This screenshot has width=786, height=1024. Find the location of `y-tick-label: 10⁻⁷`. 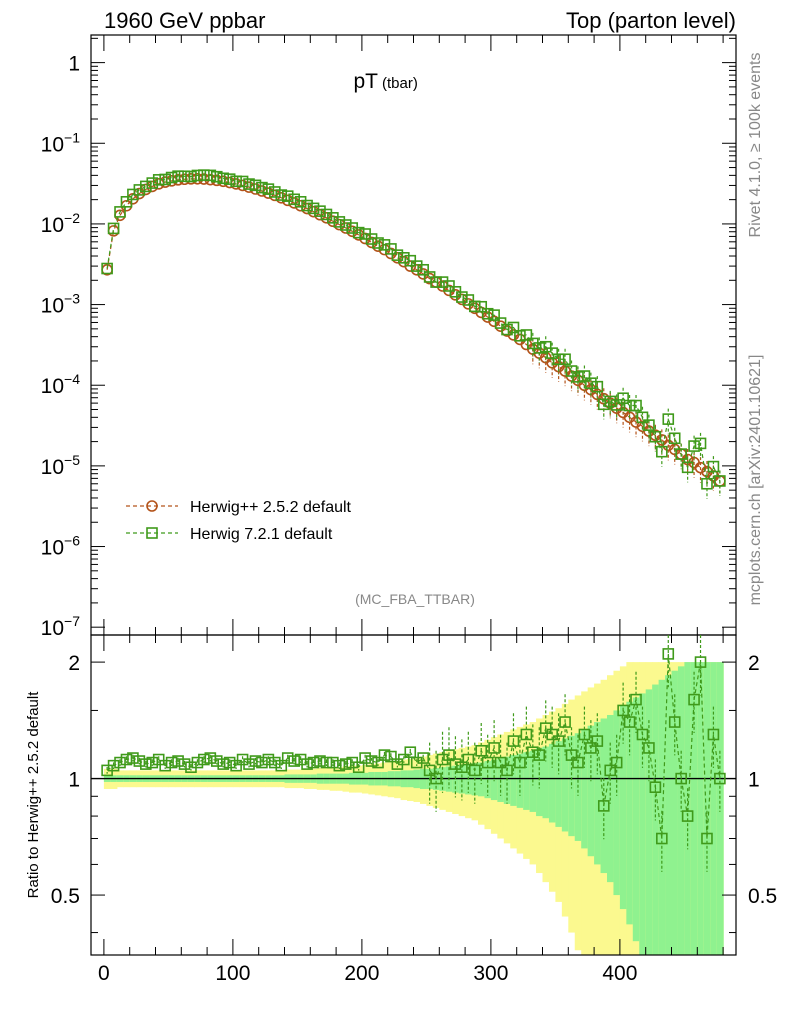

y-tick-label: 10⁻⁷ is located at coordinates (61, 626).